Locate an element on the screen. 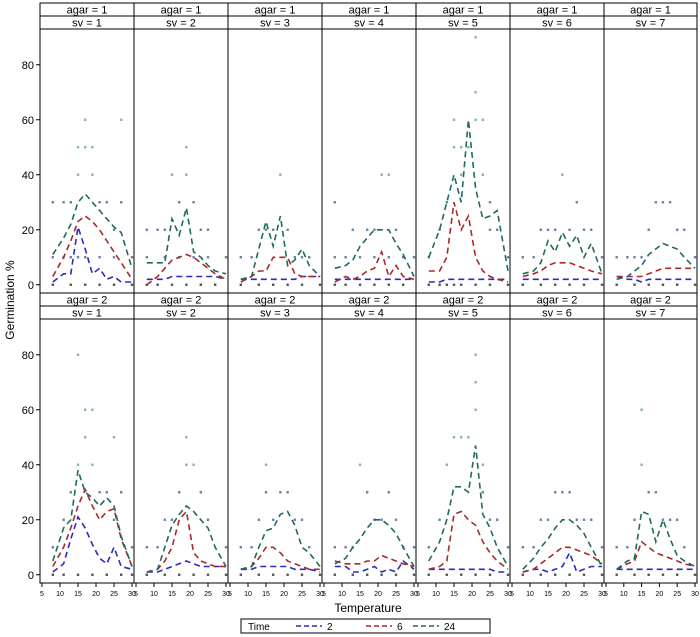 Image resolution: width=700 pixels, height=637 pixels. strip-sv-label: sv = 6 is located at coordinates (557, 24).